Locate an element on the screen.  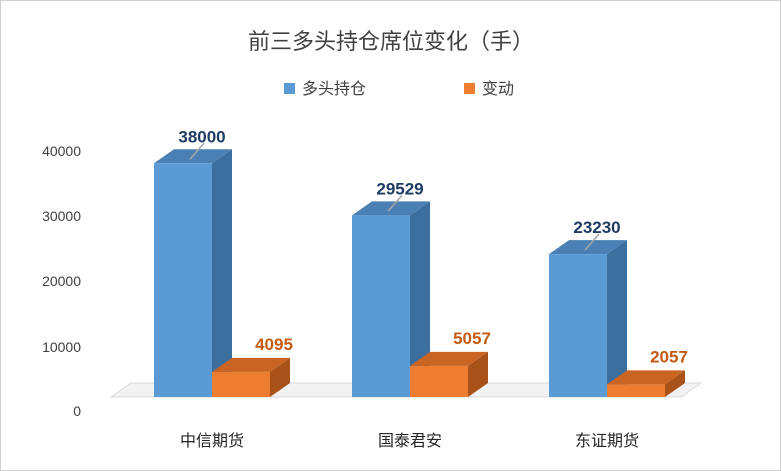
legend: 多头持仓 变动 is located at coordinates (399, 88).